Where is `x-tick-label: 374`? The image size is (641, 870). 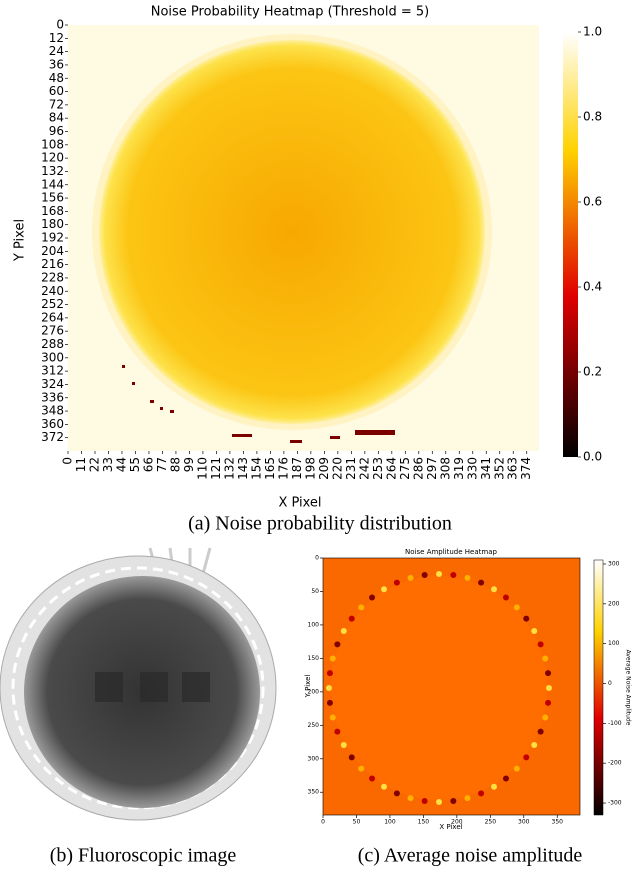 x-tick-label: 374 is located at coordinates (526, 468).